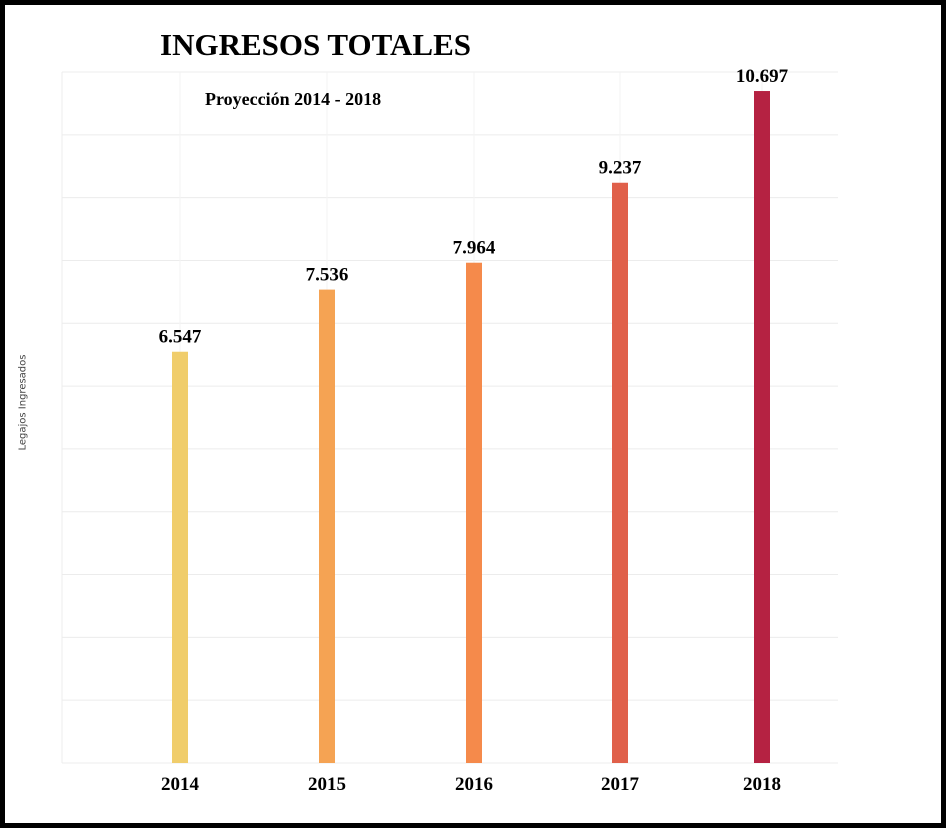  What do you see at coordinates (620, 168) in the screenshot?
I see `data-label-2017: 9.237` at bounding box center [620, 168].